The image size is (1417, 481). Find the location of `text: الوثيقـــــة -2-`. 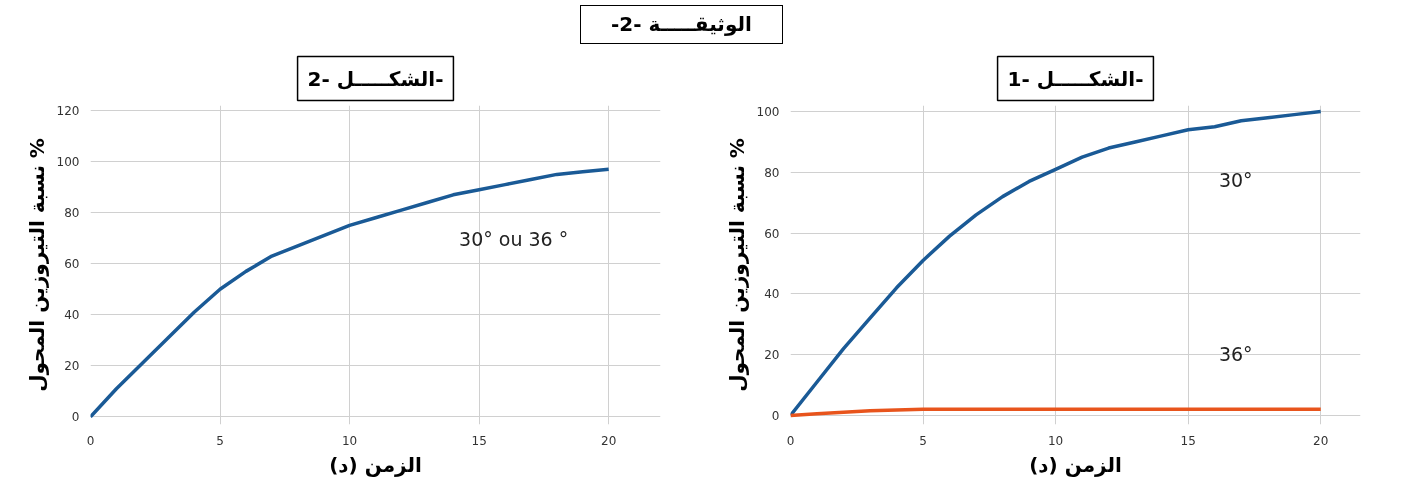

text: الوثيقـــــة -2- is located at coordinates (681, 24).